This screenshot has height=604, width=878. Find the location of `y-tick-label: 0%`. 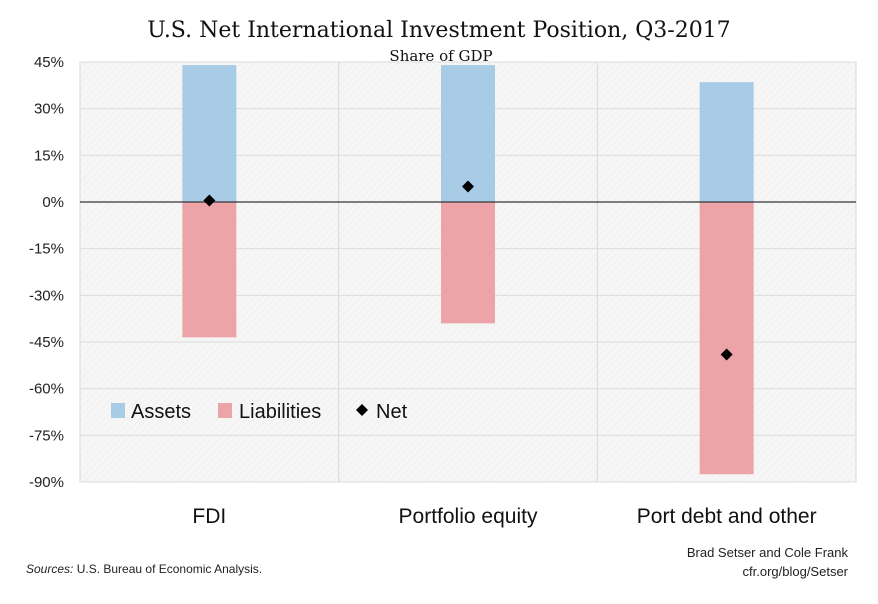

y-tick-label: 0% is located at coordinates (53, 202).